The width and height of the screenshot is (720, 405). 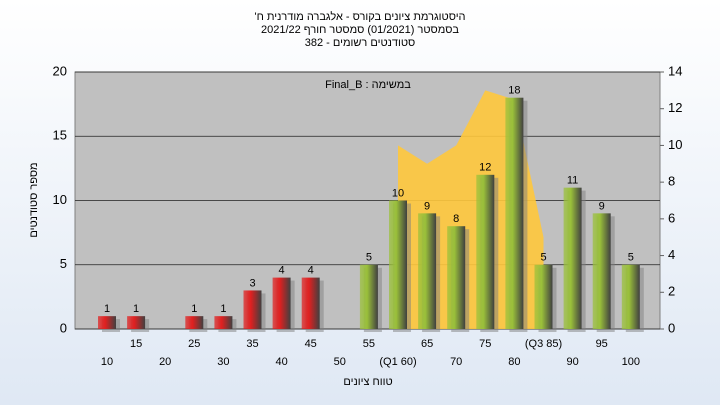 I want to click on x-tick-label: (Q1 60), so click(x=397, y=362).